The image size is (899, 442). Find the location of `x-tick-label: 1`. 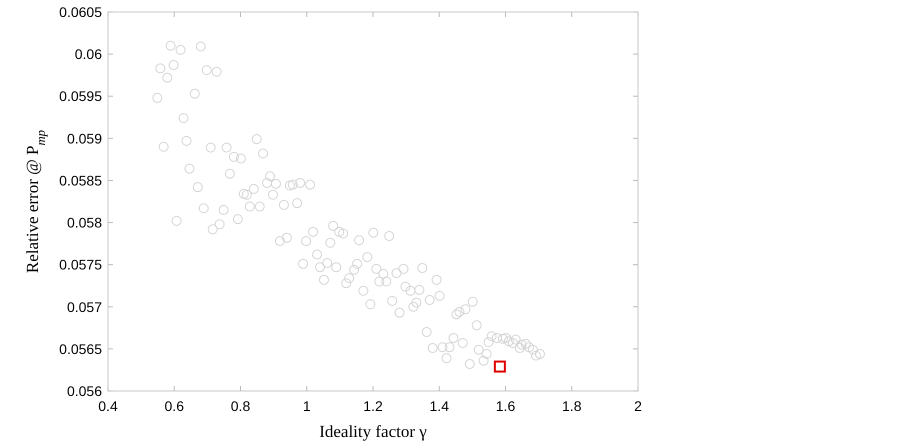

x-tick-label: 1 is located at coordinates (306, 406).